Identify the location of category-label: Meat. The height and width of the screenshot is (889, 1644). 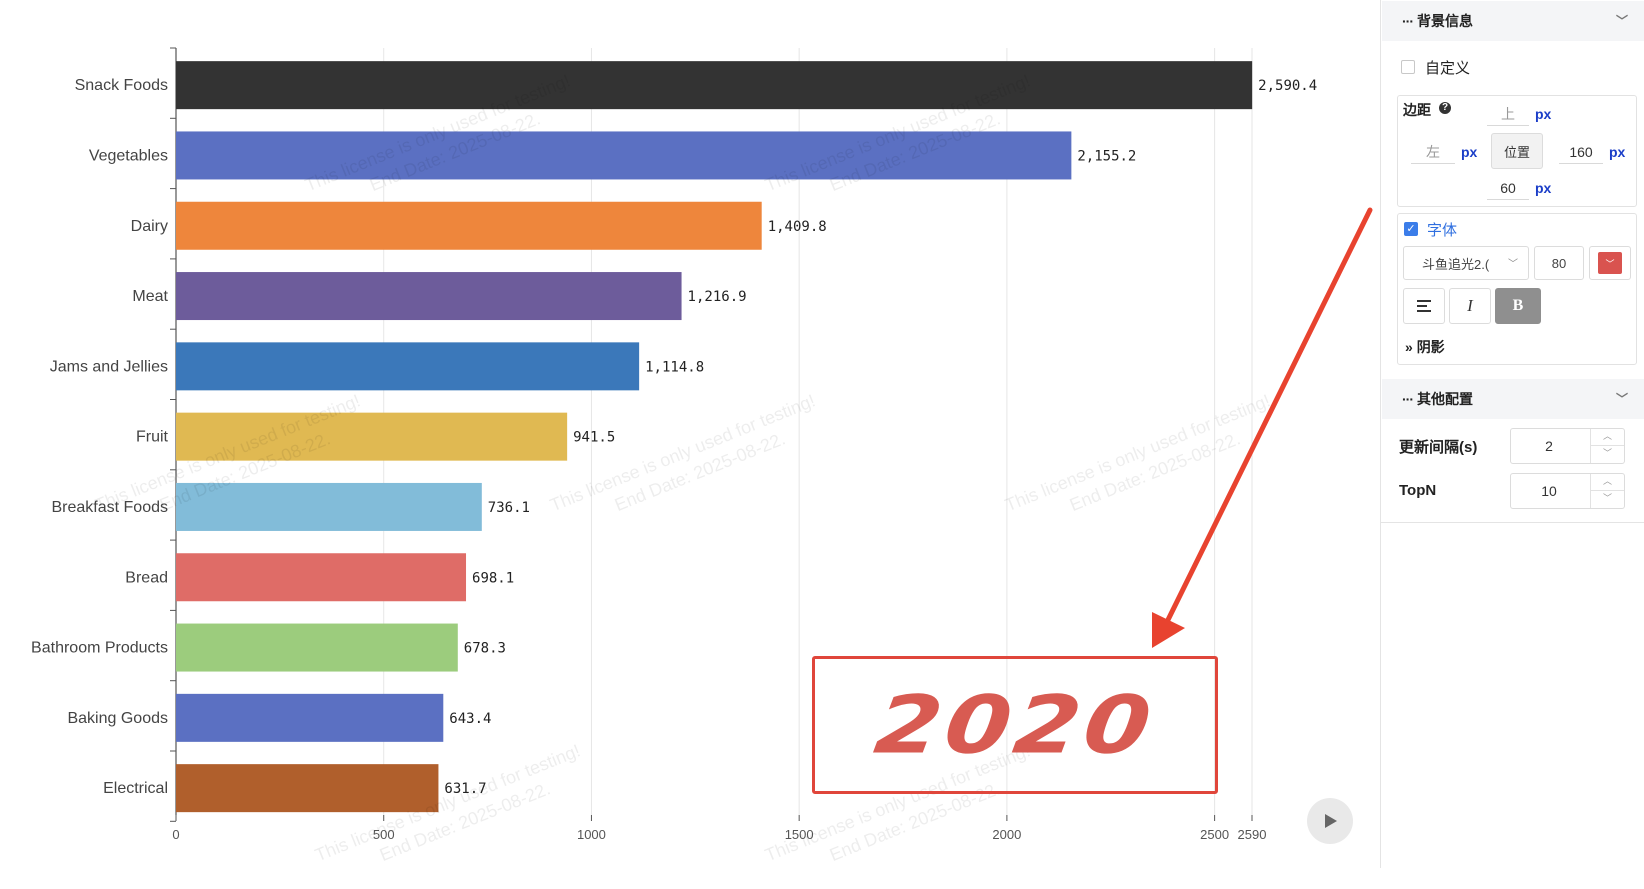
(150, 296).